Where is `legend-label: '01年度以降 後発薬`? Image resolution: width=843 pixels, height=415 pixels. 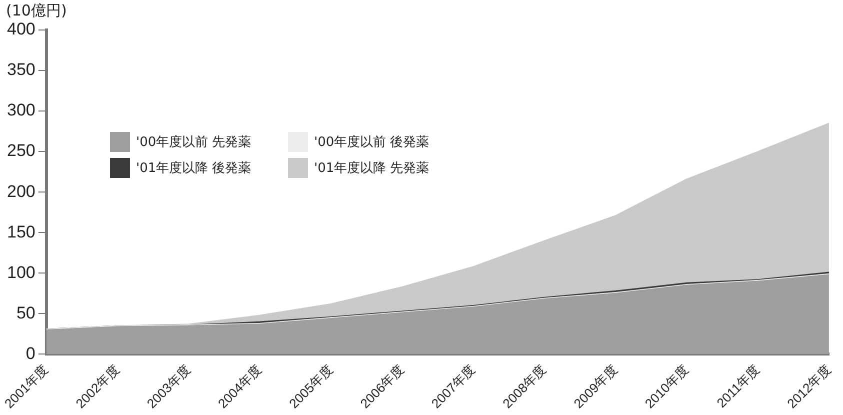 legend-label: '01年度以降 後発薬 is located at coordinates (194, 168).